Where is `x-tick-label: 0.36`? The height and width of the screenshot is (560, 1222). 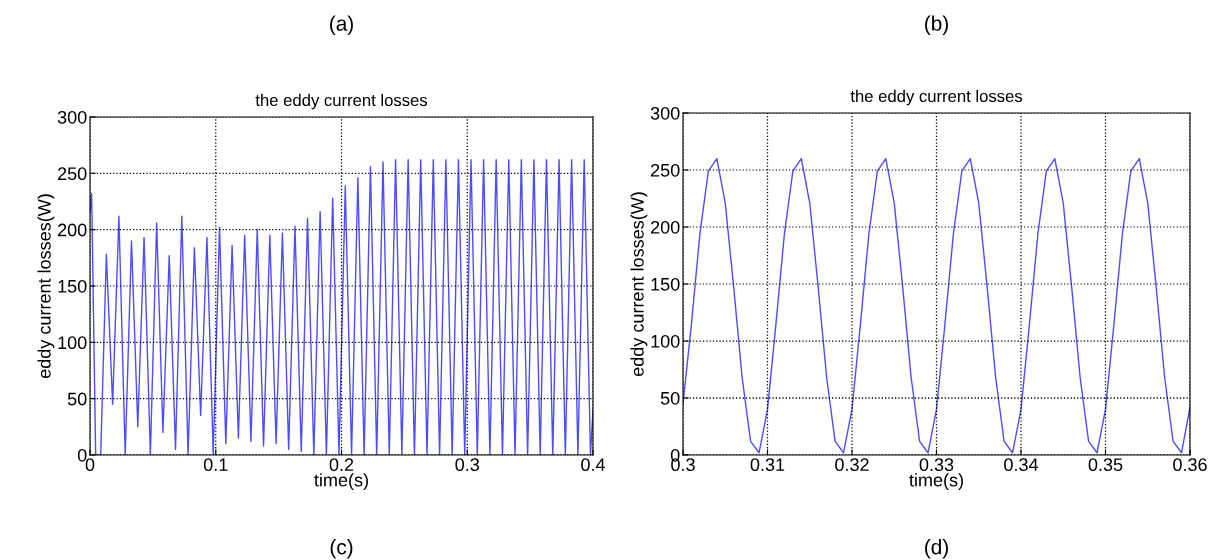
x-tick-label: 0.36 is located at coordinates (1190, 465).